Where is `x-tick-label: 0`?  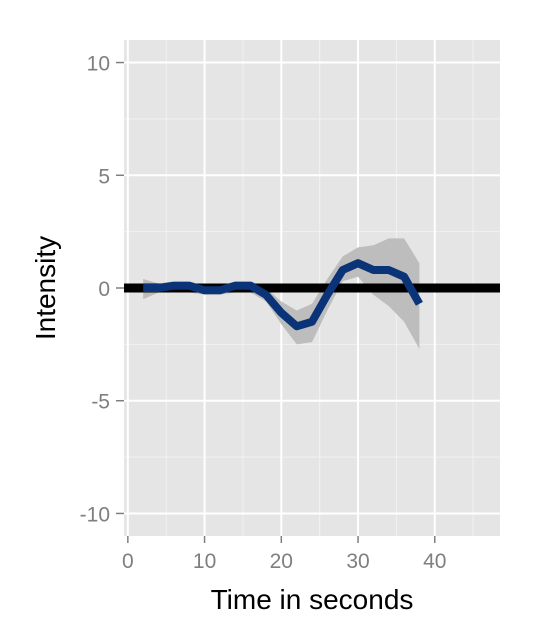
x-tick-label: 0 is located at coordinates (128, 561).